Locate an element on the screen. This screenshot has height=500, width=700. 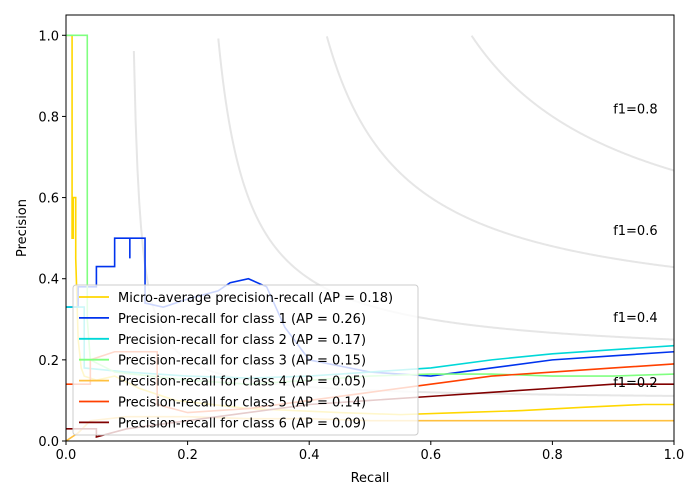
y-tick-label: 0.2 is located at coordinates (48, 361).